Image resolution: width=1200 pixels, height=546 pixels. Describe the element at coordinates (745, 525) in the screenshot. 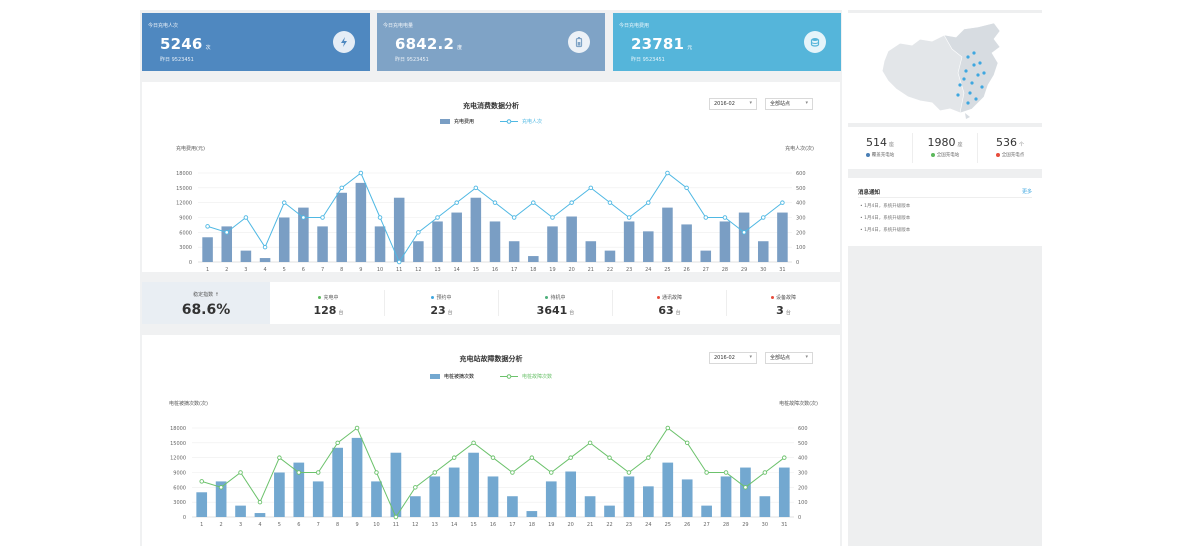

I see `x-tick-label: 29` at that location.